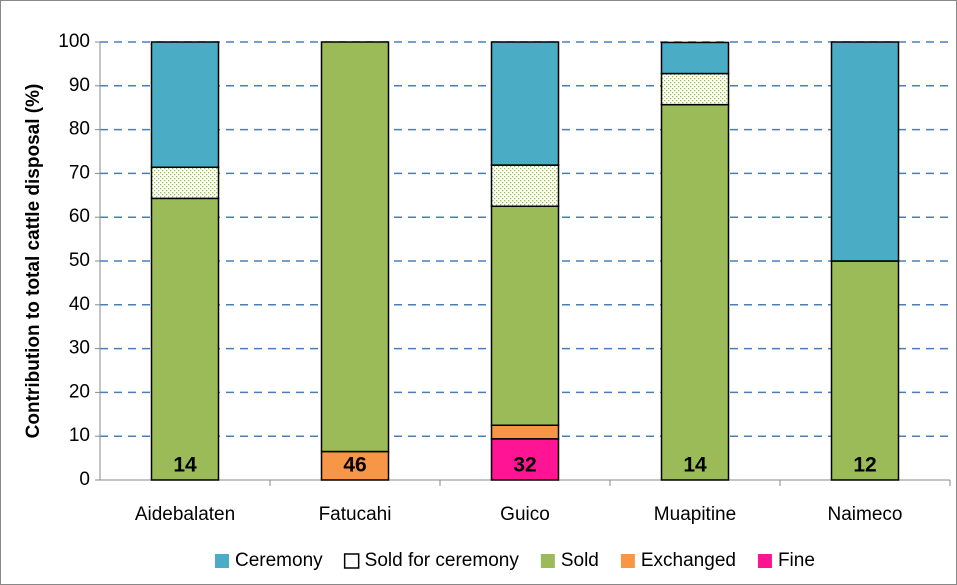 This screenshot has width=957, height=585. I want to click on y-tick-label: 80, so click(79, 129).